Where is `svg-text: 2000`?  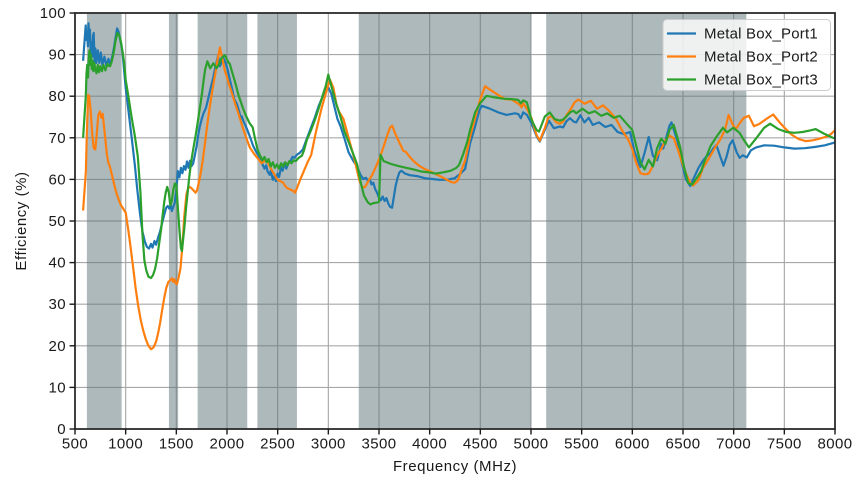
svg-text: 2000 is located at coordinates (227, 444).